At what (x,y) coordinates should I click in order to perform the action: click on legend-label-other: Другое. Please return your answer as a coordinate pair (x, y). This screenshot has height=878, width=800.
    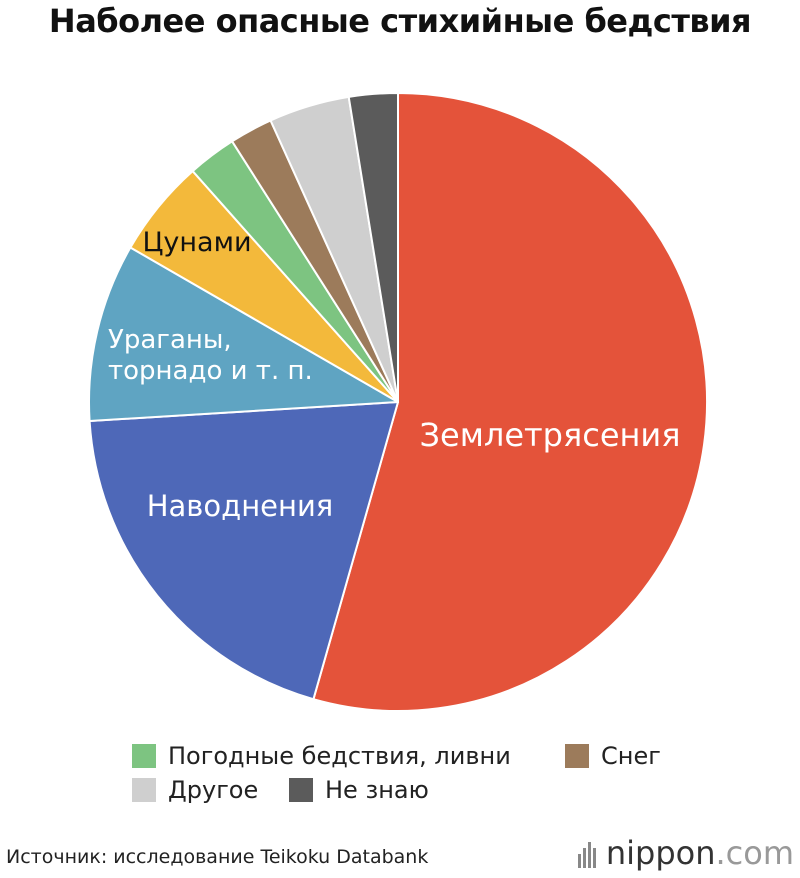
    Looking at the image, I should click on (213, 790).